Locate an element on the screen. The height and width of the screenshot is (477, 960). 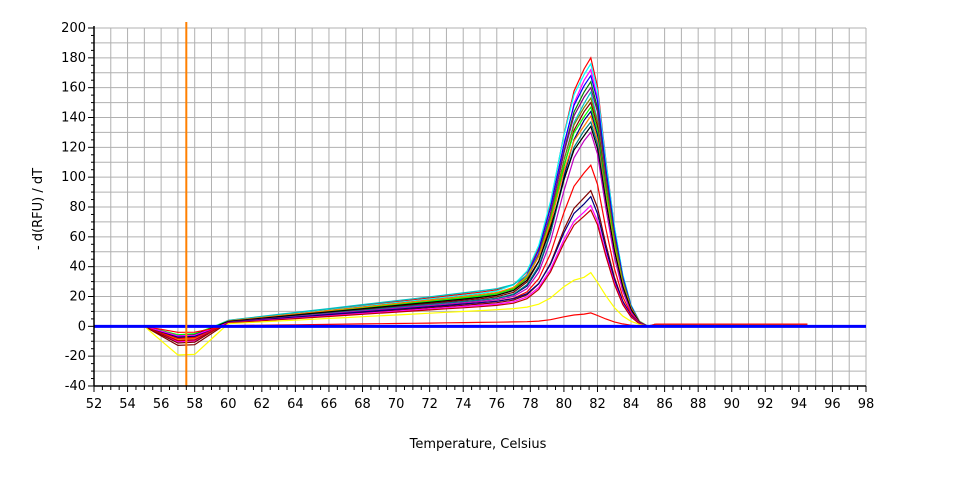
y-tick-label: 20 is located at coordinates (77, 297).